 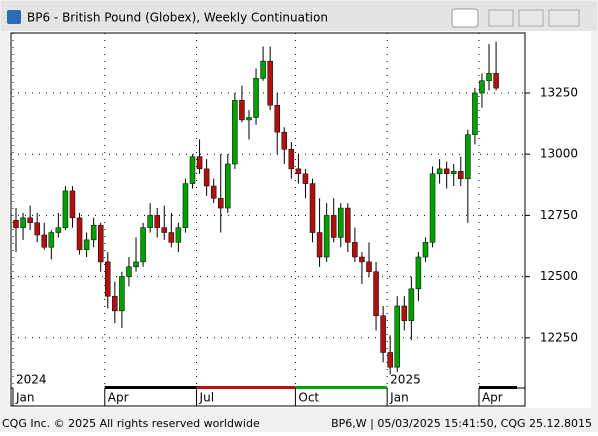 What do you see at coordinates (531, 18) in the screenshot?
I see `maximize-button` at bounding box center [531, 18].